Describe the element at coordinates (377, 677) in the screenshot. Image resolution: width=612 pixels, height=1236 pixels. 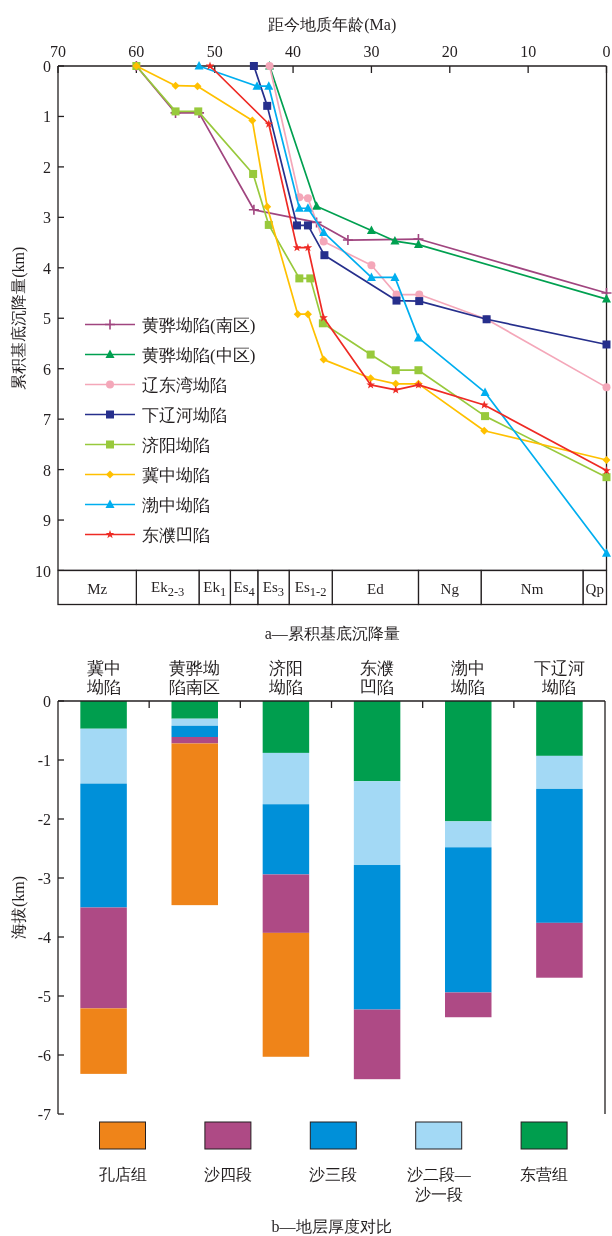
I see `x-tick-label: 东濮凹陷` at that location.